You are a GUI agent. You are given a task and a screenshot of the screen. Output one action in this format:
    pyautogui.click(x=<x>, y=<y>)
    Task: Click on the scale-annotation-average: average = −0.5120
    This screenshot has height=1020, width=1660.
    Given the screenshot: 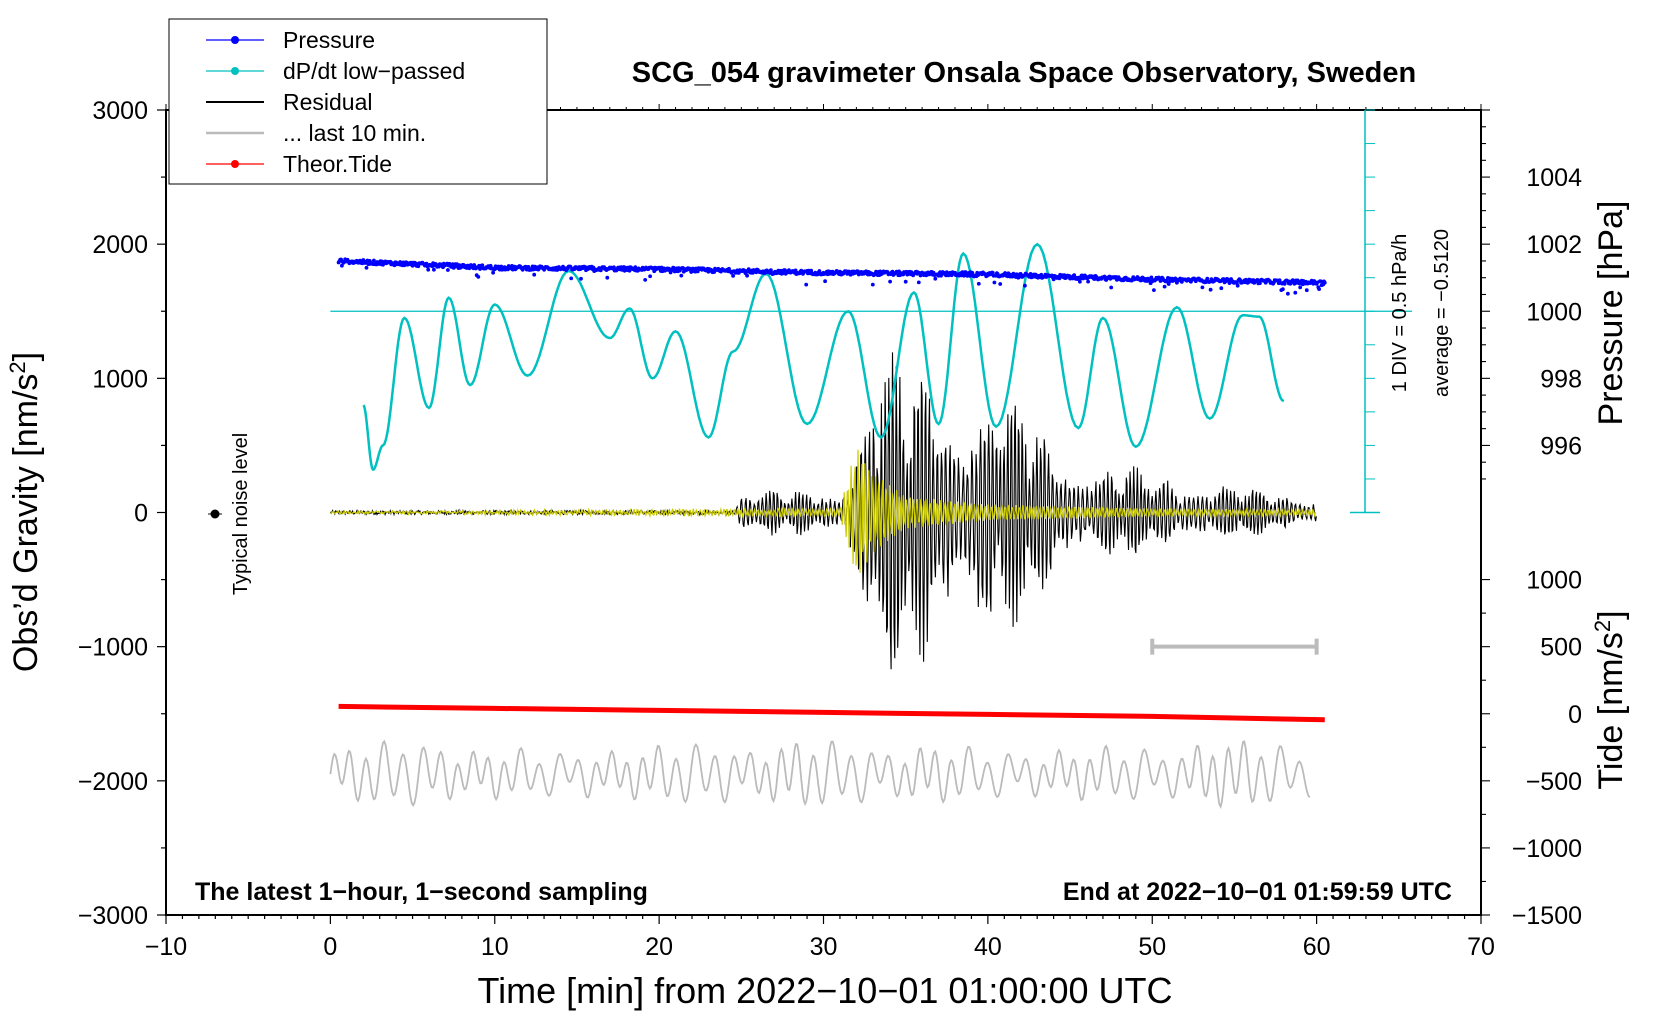 What is the action you would take?
    pyautogui.click(x=1442, y=313)
    